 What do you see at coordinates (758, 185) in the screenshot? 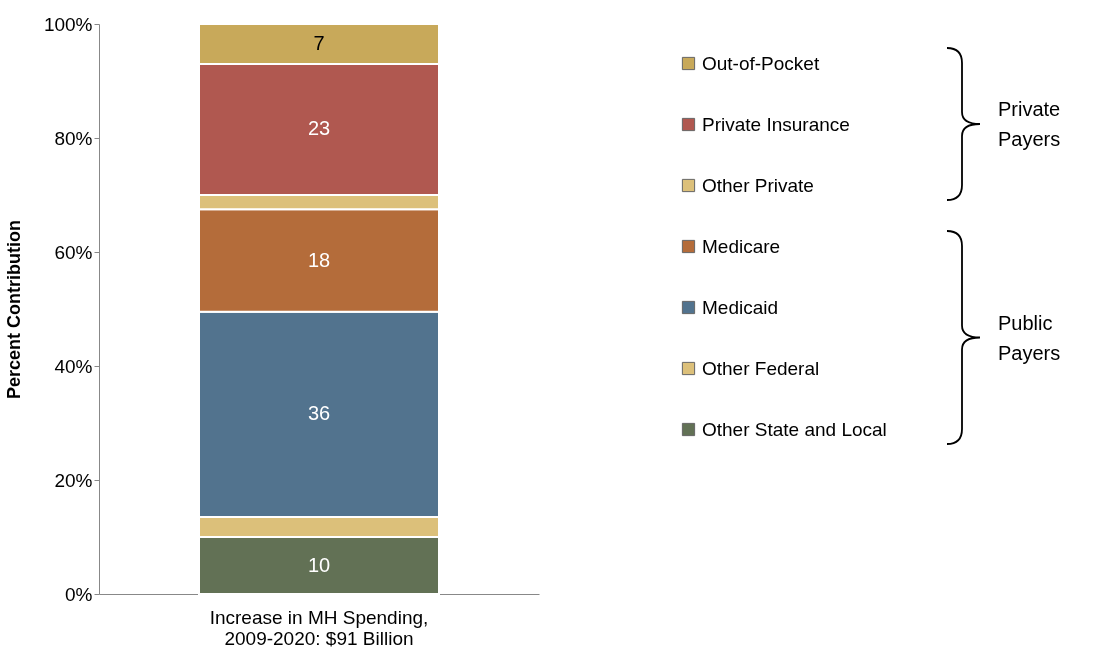
I see `legend-label: Other Private` at bounding box center [758, 185].